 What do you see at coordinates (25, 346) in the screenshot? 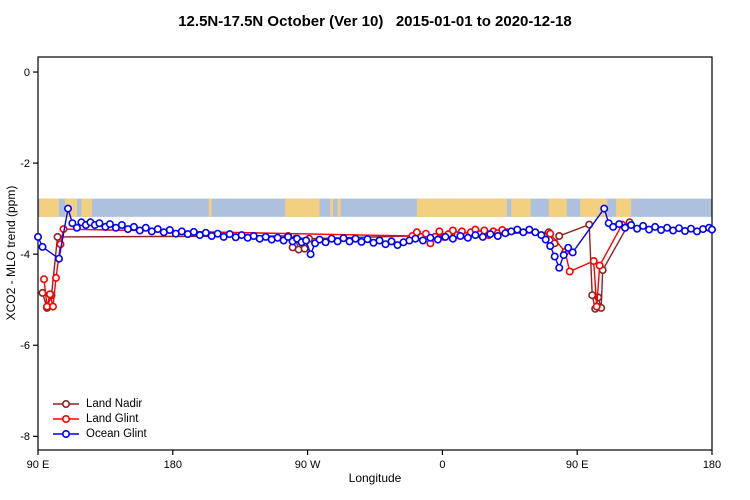
I see `y-tick-label: -6` at bounding box center [25, 346].